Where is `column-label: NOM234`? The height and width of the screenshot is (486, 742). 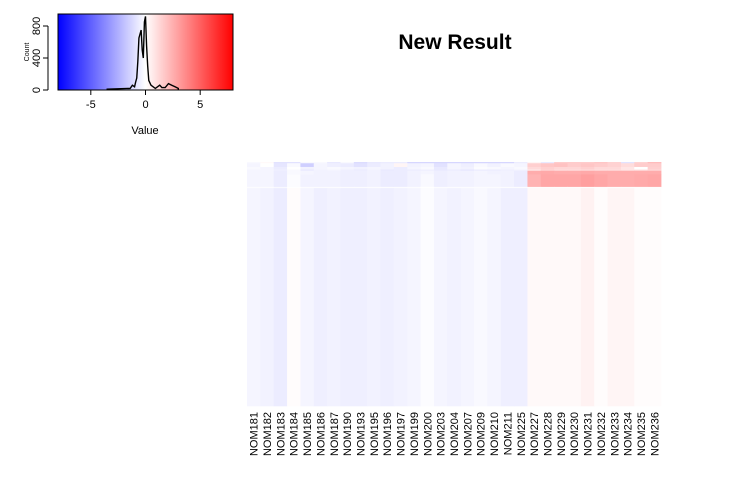 column-label: NOM234 is located at coordinates (629, 434).